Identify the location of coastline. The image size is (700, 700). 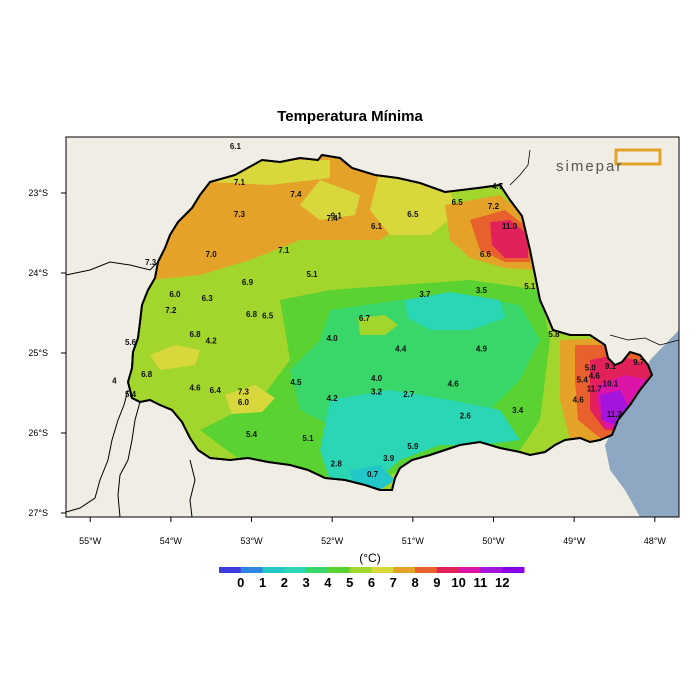
(644, 340).